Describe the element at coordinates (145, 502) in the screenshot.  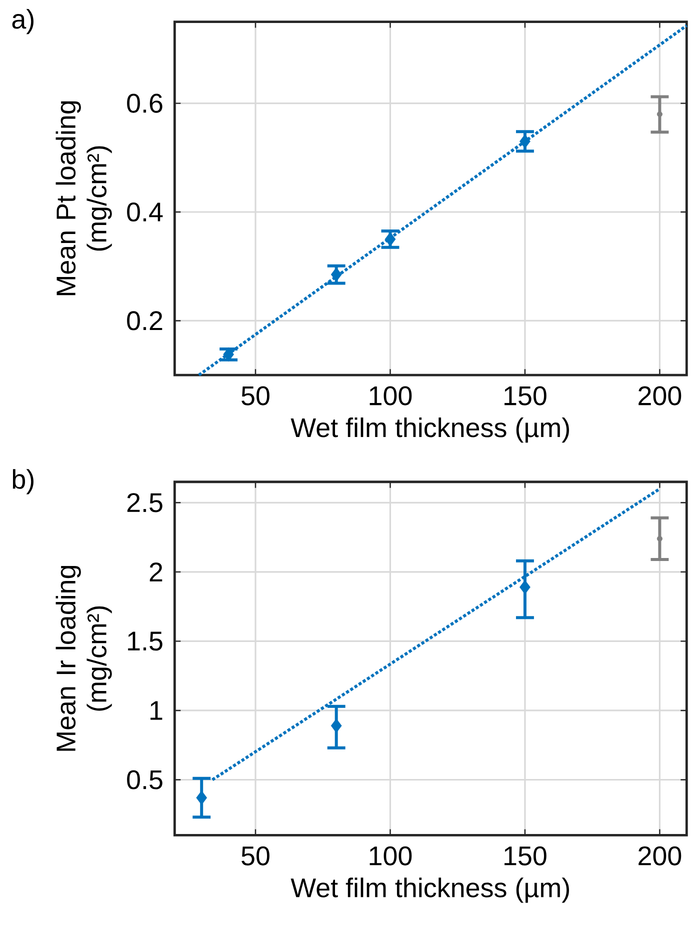
I see `y-tick-label: 2.5` at that location.